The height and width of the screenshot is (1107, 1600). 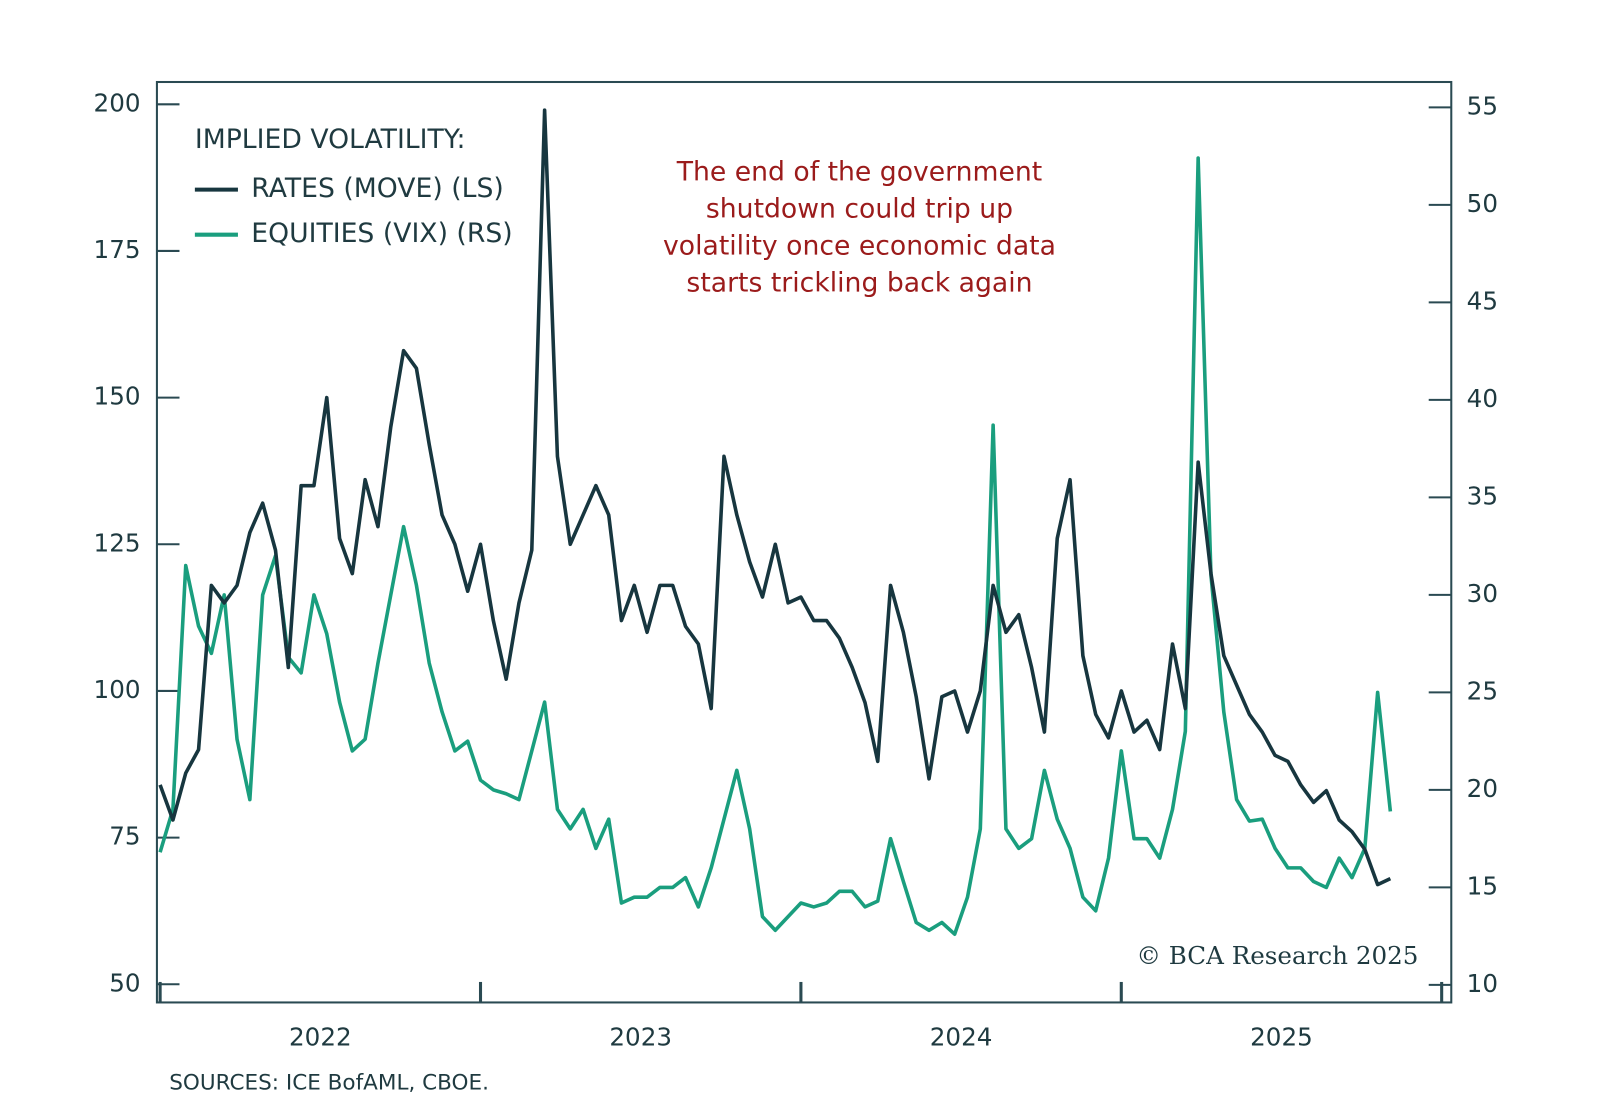 What do you see at coordinates (117, 249) in the screenshot?
I see `y-tick-label: 175` at bounding box center [117, 249].